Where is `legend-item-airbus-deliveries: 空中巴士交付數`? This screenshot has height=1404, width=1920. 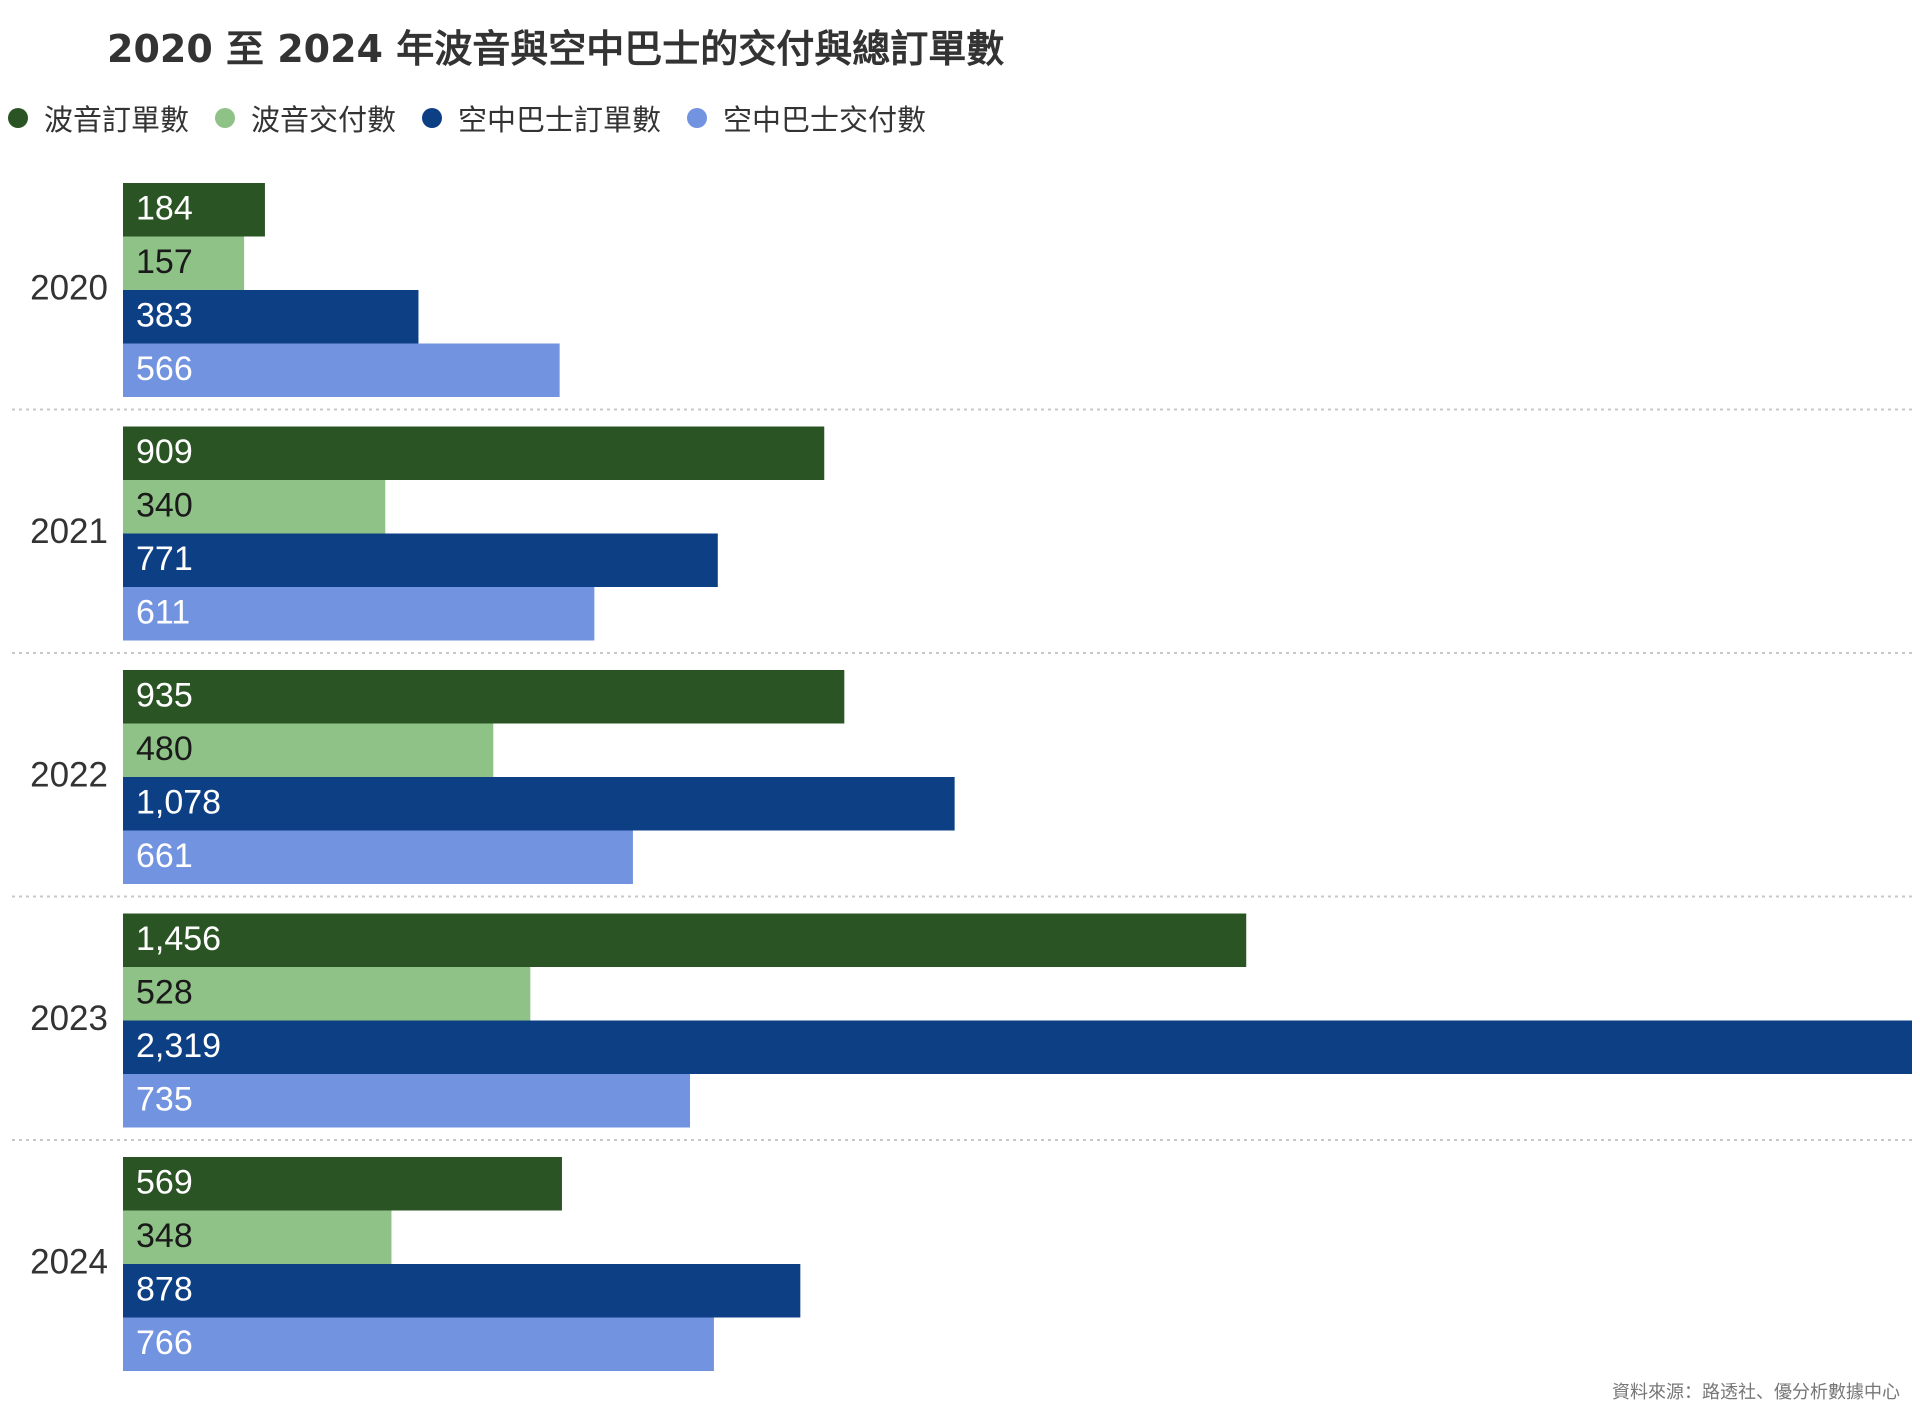 legend-item-airbus-deliveries: 空中巴士交付數 is located at coordinates (806, 118).